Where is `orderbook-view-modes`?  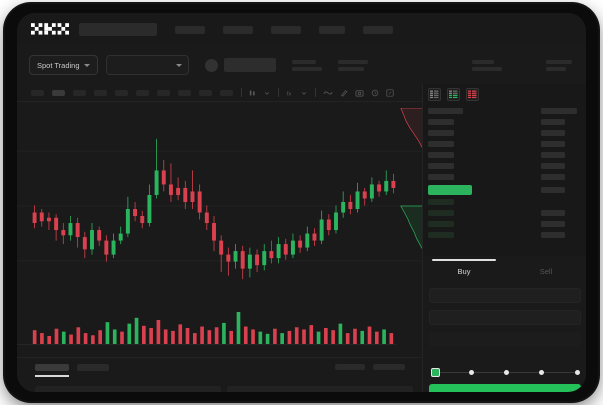
orderbook-view-modes is located at coordinates (453, 94).